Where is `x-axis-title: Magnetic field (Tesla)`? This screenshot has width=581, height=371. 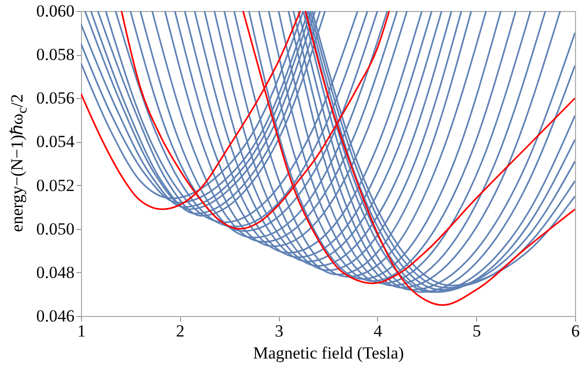
x-axis-title: Magnetic field (Tesla) is located at coordinates (328, 353).